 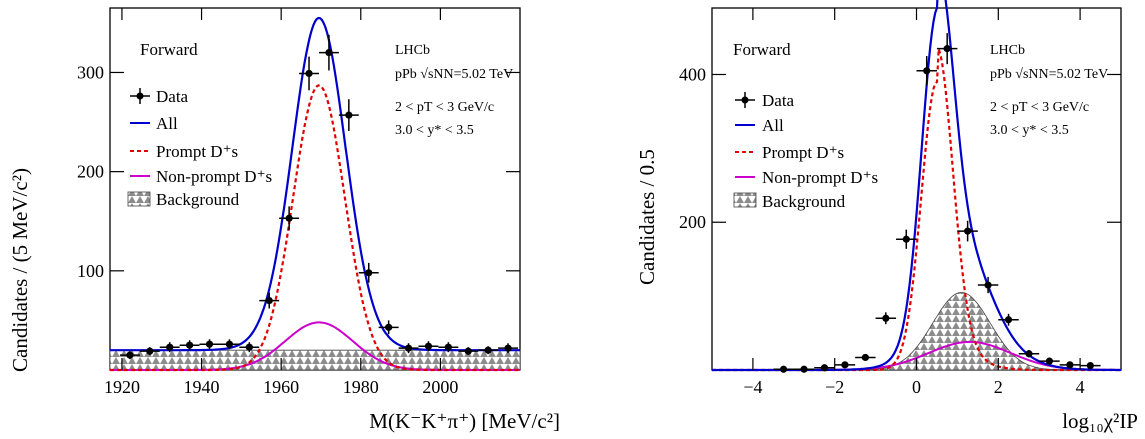 What do you see at coordinates (464, 421) in the screenshot?
I see `x-axis-label-left: M(K⁻K⁺π⁺) [MeV/c²]` at bounding box center [464, 421].